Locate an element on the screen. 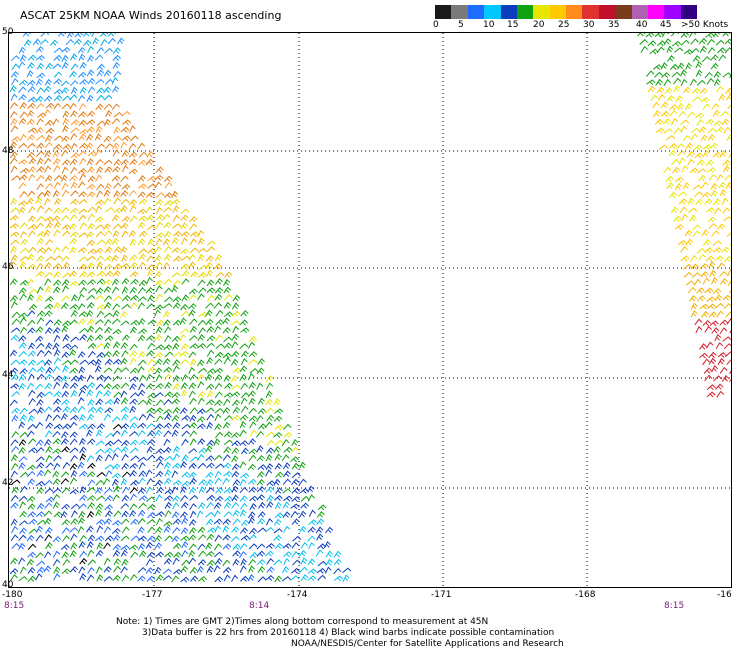 The width and height of the screenshot is (740, 650). wind-speed-colorbar is located at coordinates (566, 12).